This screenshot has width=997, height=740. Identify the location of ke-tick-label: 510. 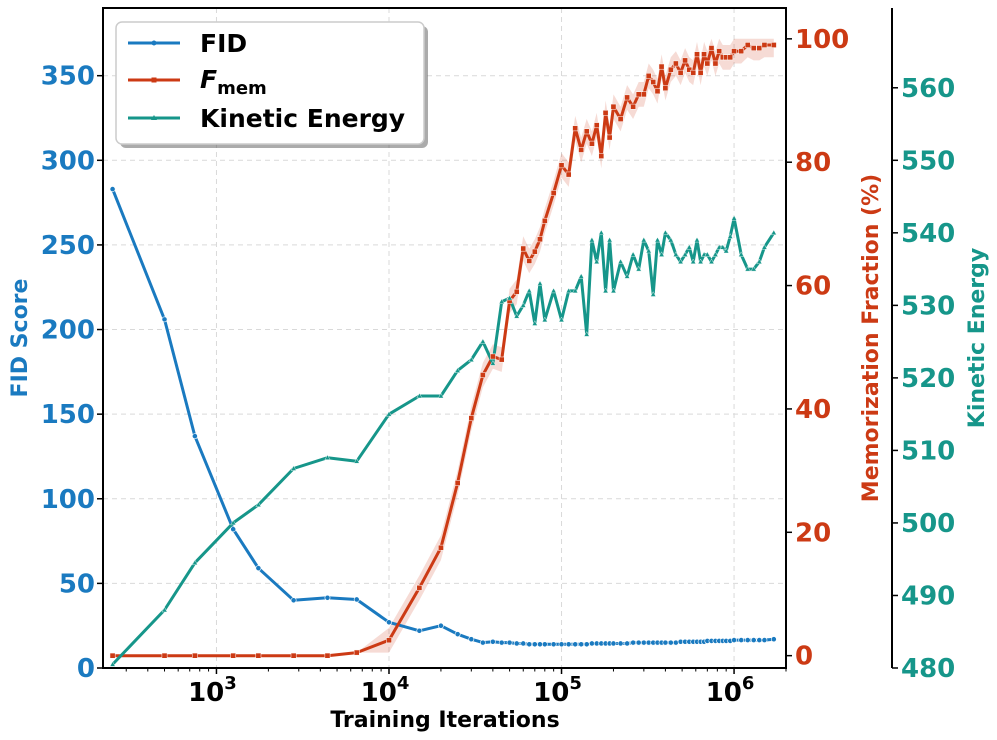
(928, 451).